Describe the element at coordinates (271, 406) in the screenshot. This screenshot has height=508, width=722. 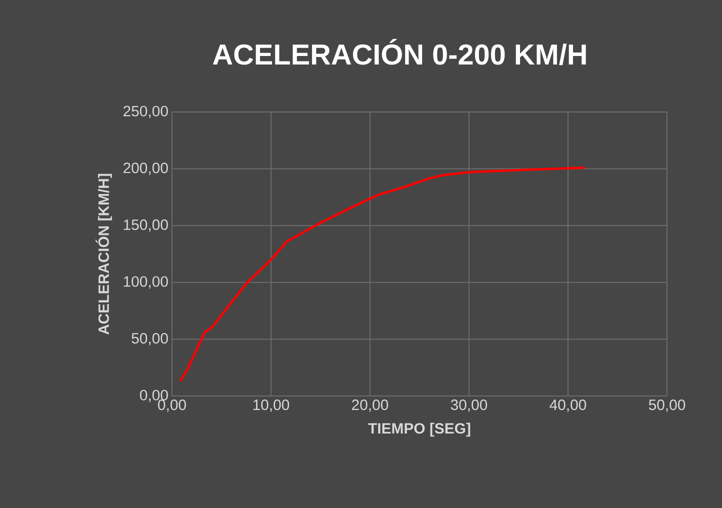
I see `x-tick-label: 10,00` at that location.